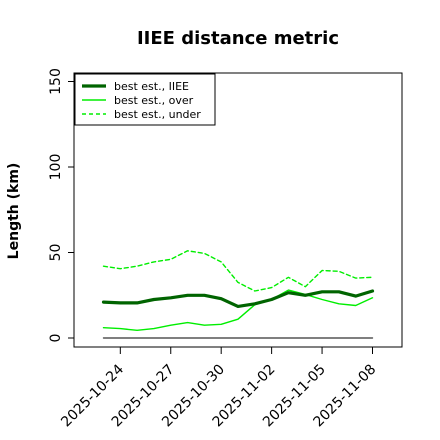 This screenshot has height=440, width=440. What do you see at coordinates (238, 298) in the screenshot?
I see `series-line-best-est-iiee` at bounding box center [238, 298].